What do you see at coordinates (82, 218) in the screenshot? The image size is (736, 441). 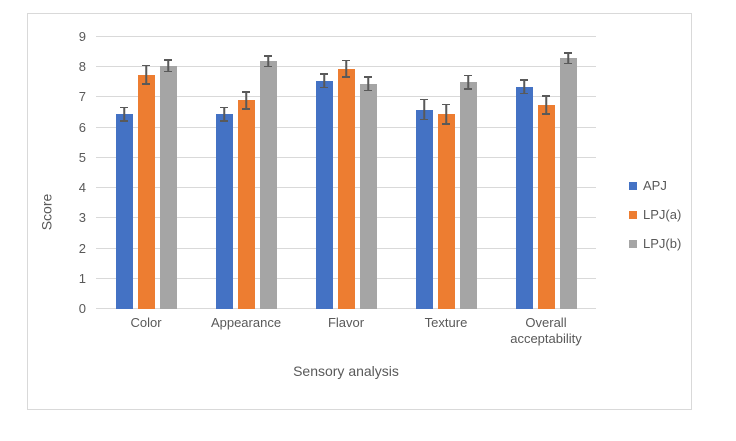 I see `y-tick-label-3: 3` at bounding box center [82, 218].